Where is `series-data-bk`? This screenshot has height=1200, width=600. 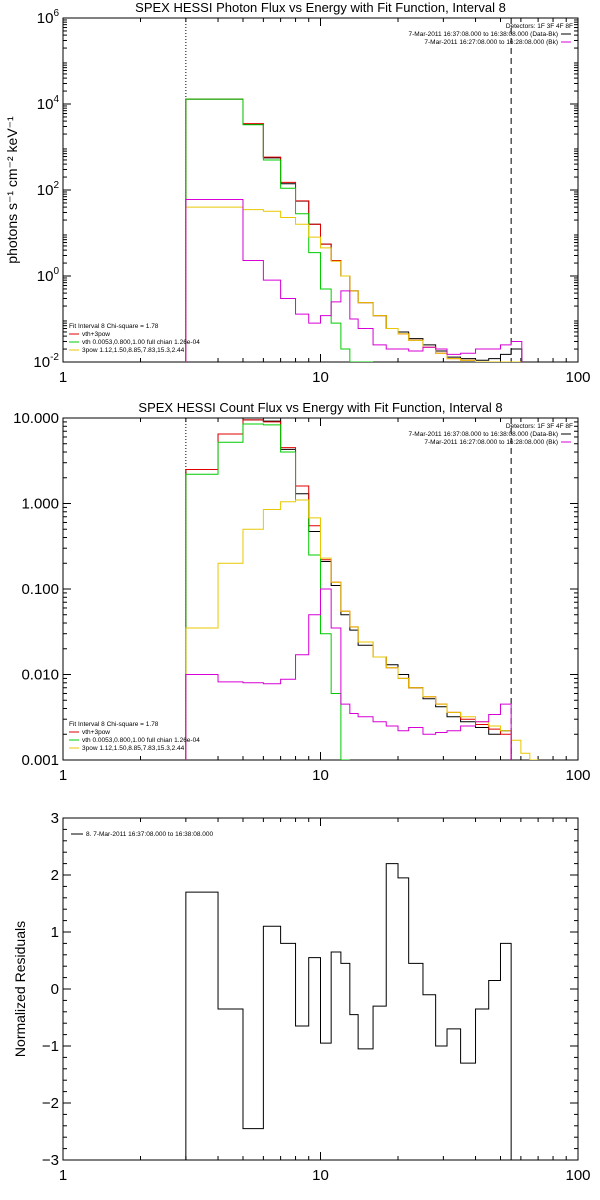
series-data-bk is located at coordinates (354, 230).